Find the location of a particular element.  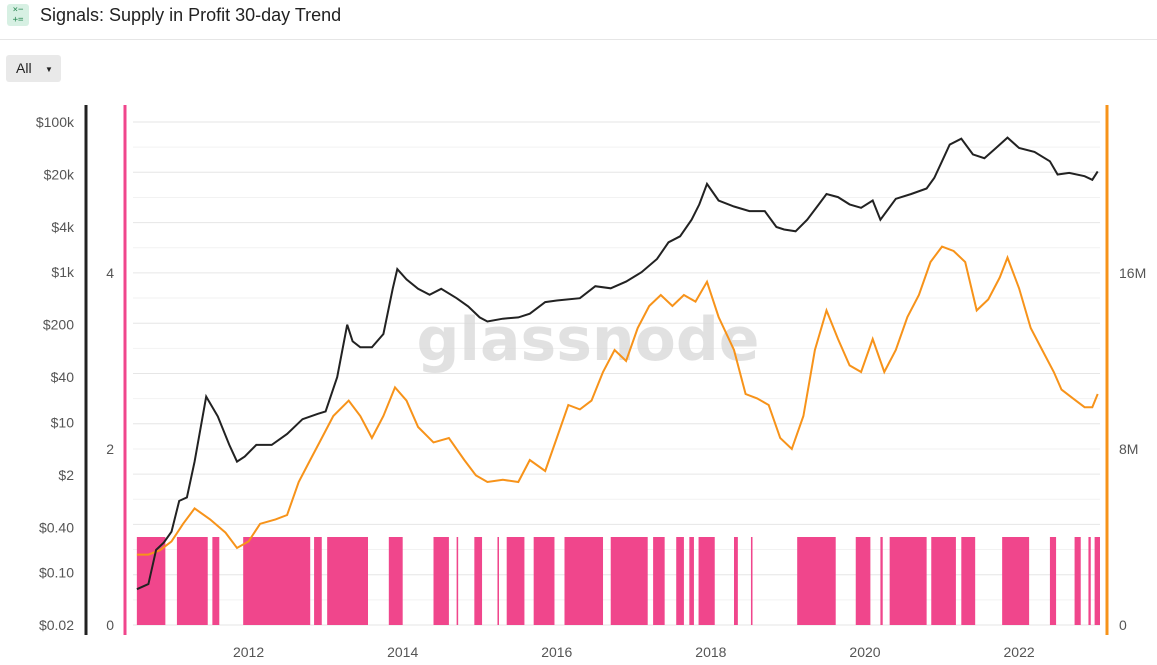

signal-tick-label: 2 is located at coordinates (110, 449).